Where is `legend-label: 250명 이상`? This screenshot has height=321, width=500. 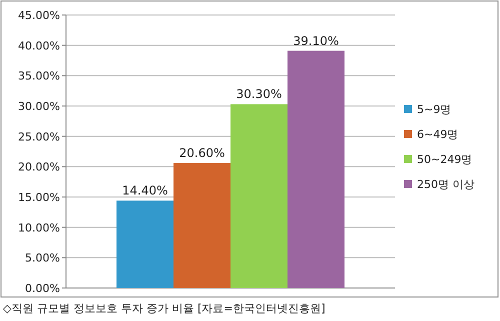 legend-label: 250명 이상 is located at coordinates (445, 184).